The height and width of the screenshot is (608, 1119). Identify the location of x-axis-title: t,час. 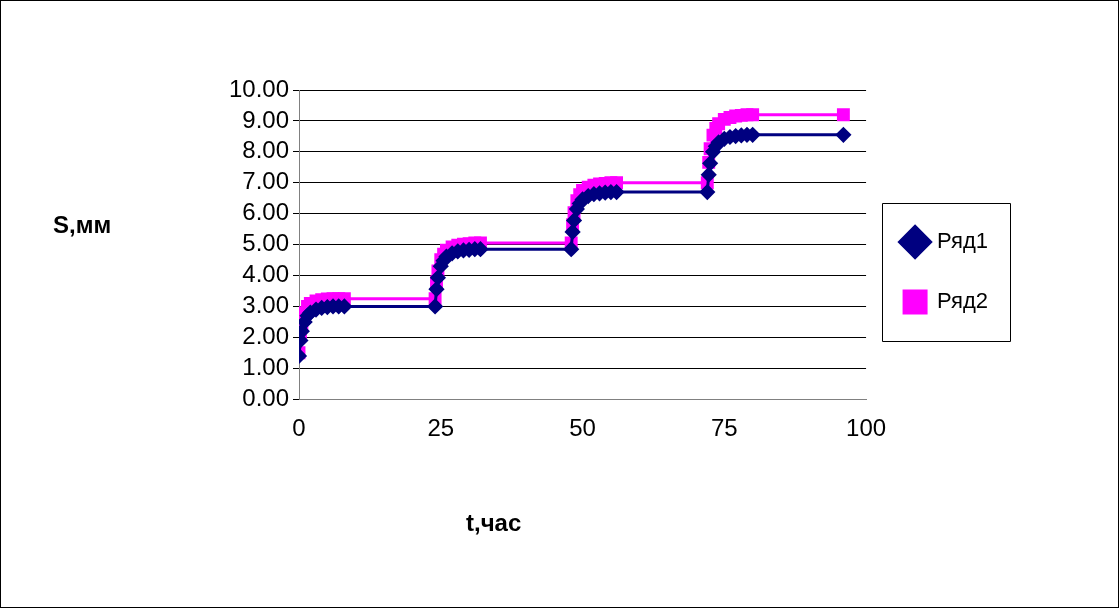
(494, 523).